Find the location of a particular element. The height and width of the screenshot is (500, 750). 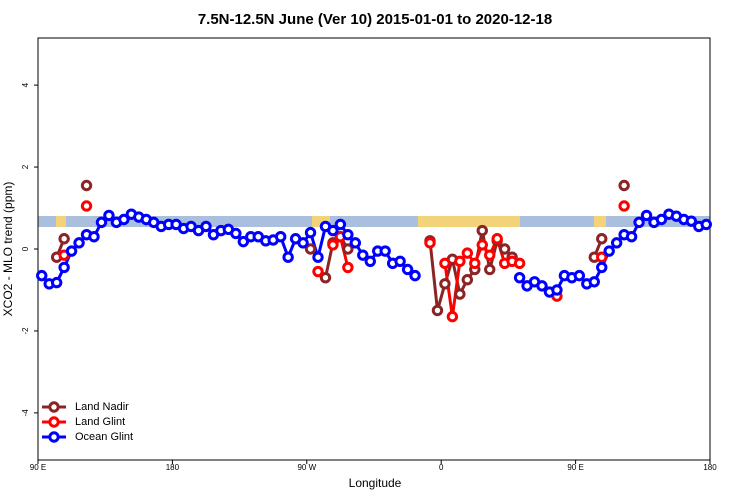

legend-label: Land Glint is located at coordinates (100, 422).